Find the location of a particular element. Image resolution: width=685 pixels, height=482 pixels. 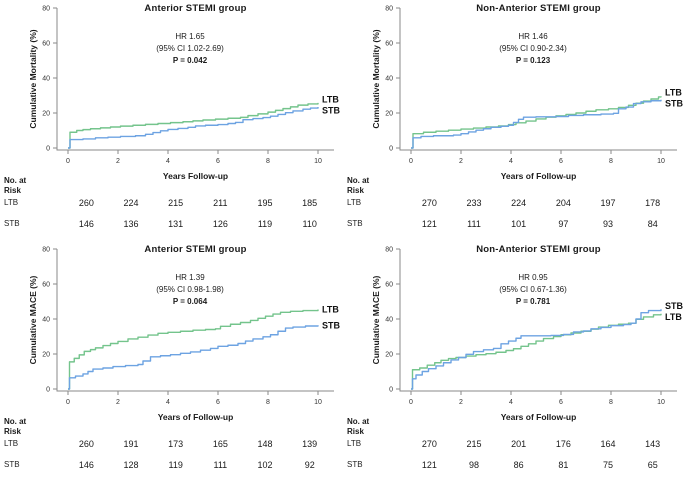

p-value: P = 0.064 is located at coordinates (190, 301).